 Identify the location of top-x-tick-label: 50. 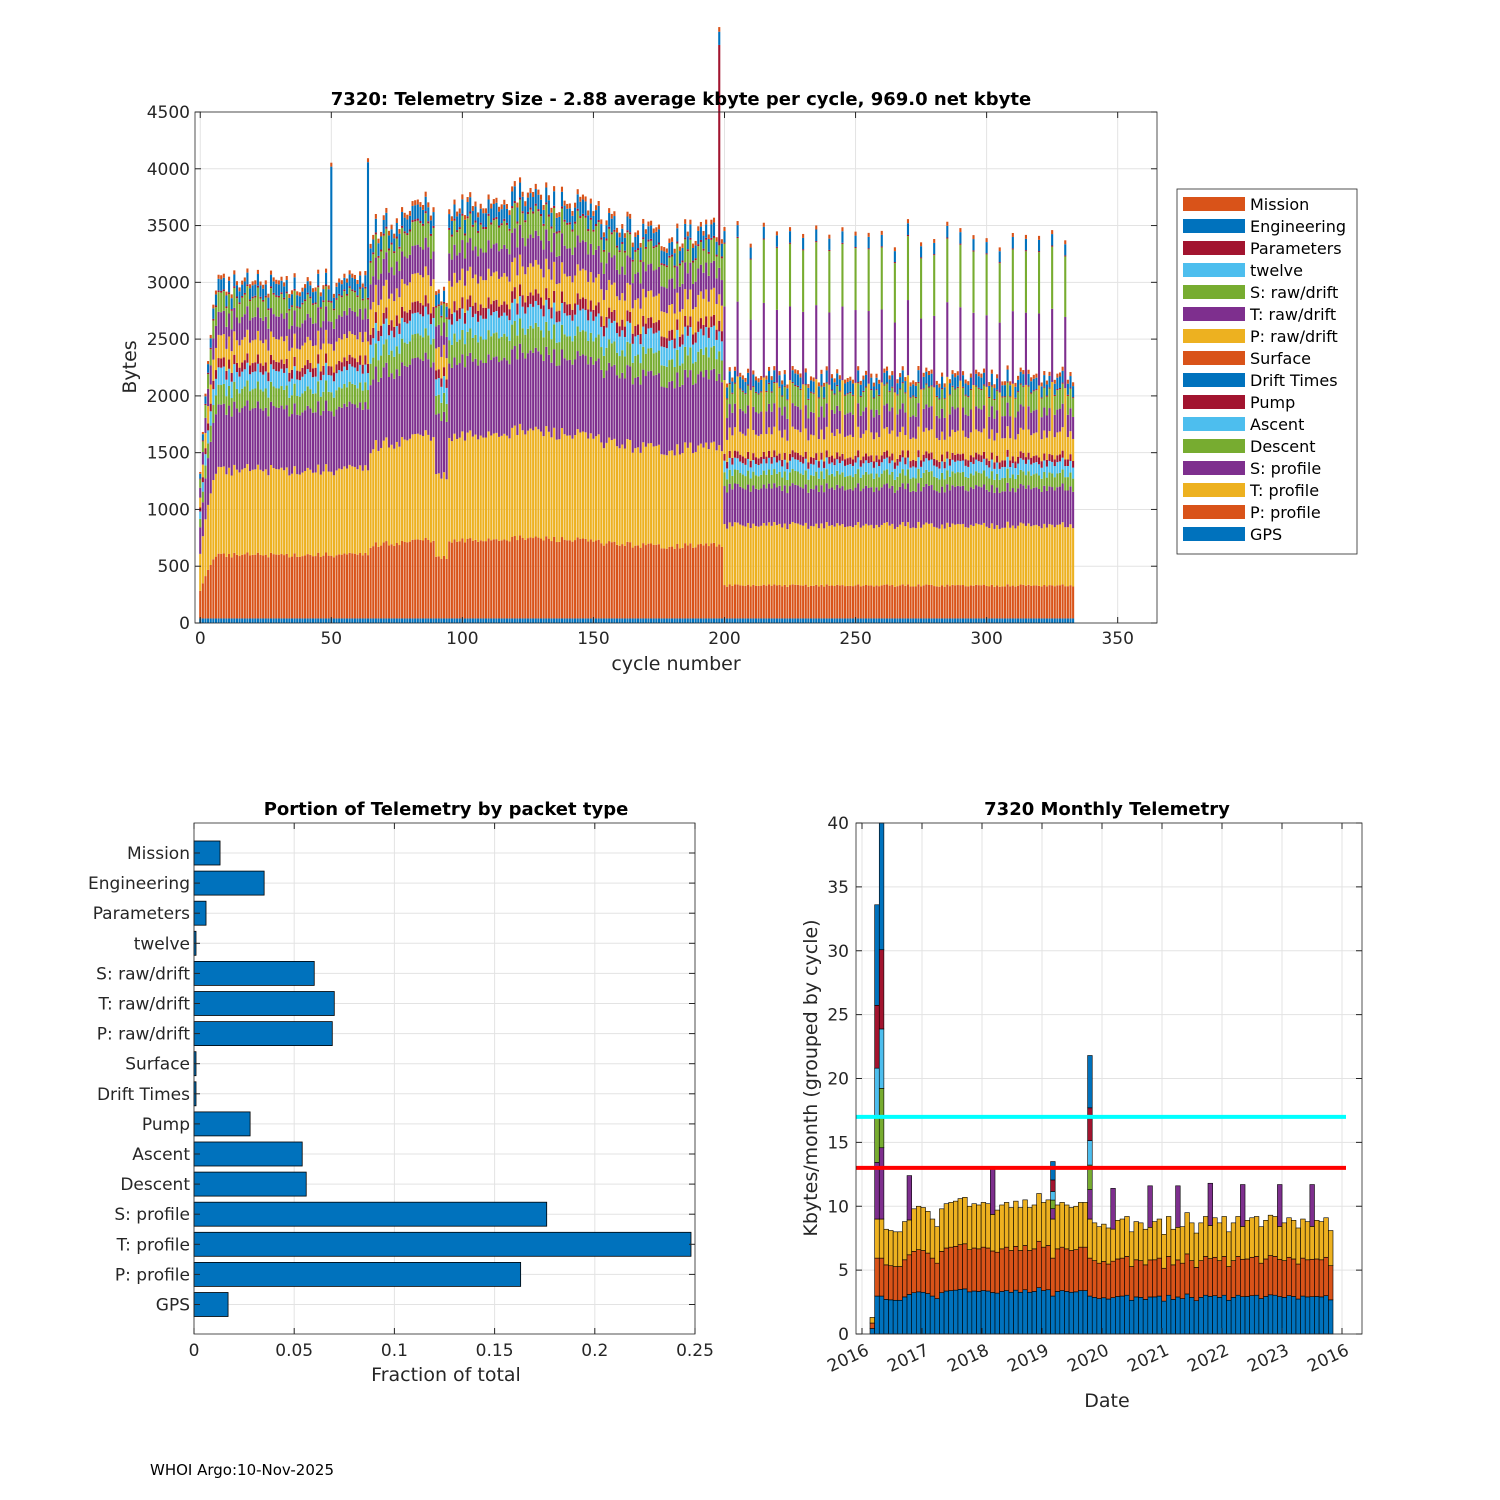
(331, 639).